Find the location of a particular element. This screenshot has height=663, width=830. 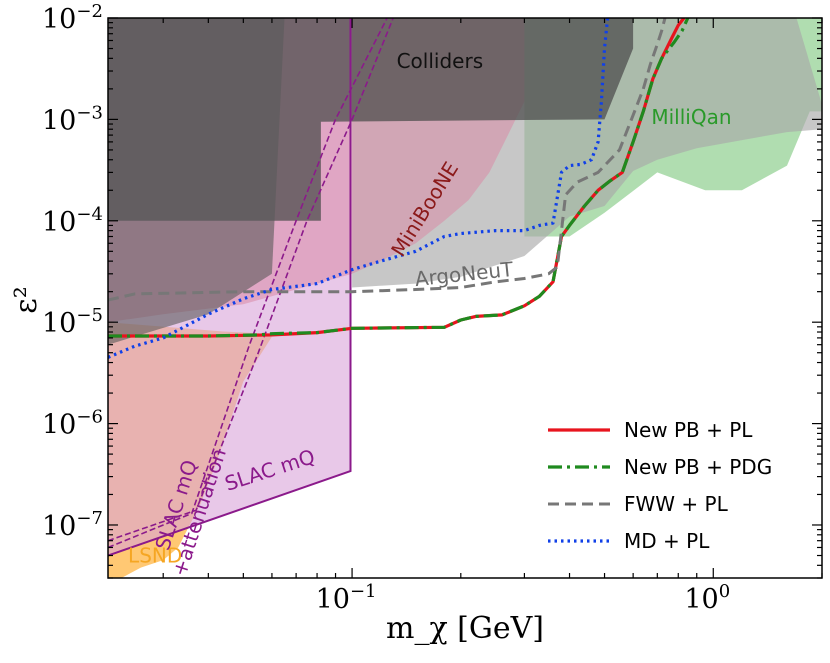

y-tick-label: 10⁻³ is located at coordinates (72, 119).